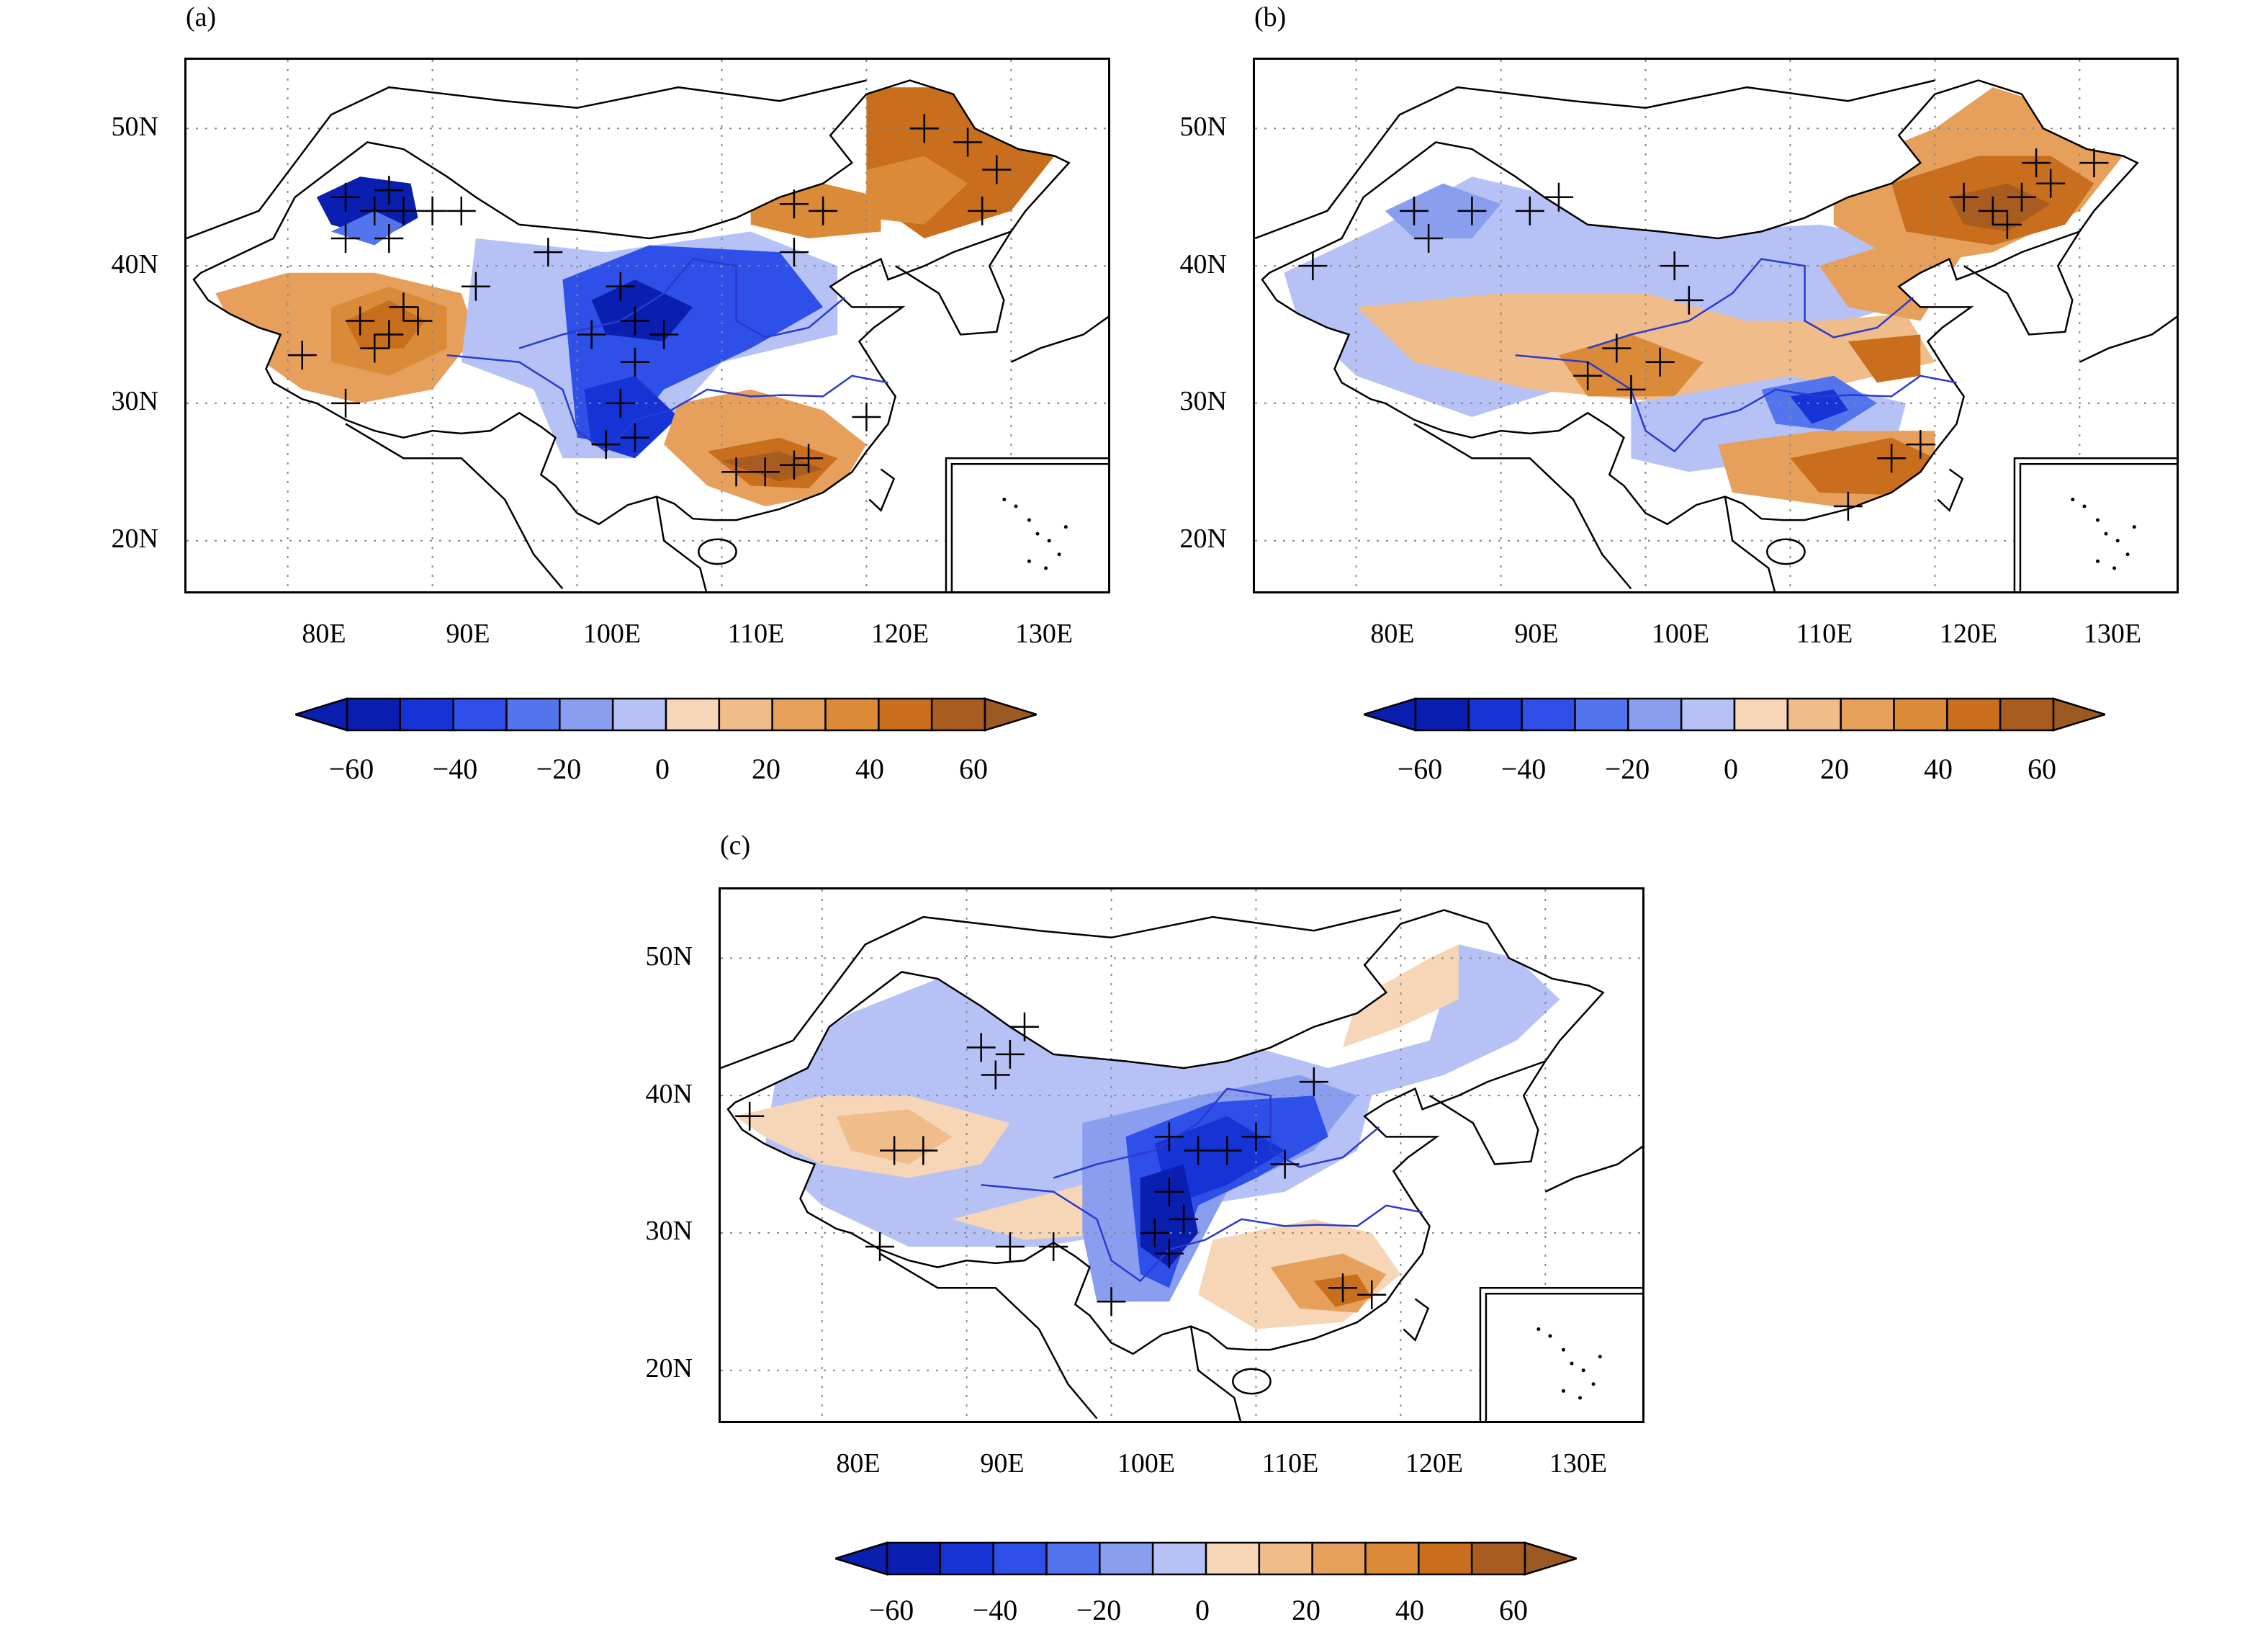 This screenshot has width=2268, height=1632. What do you see at coordinates (1026, 524) in the screenshot?
I see `inset-frame-a` at bounding box center [1026, 524].